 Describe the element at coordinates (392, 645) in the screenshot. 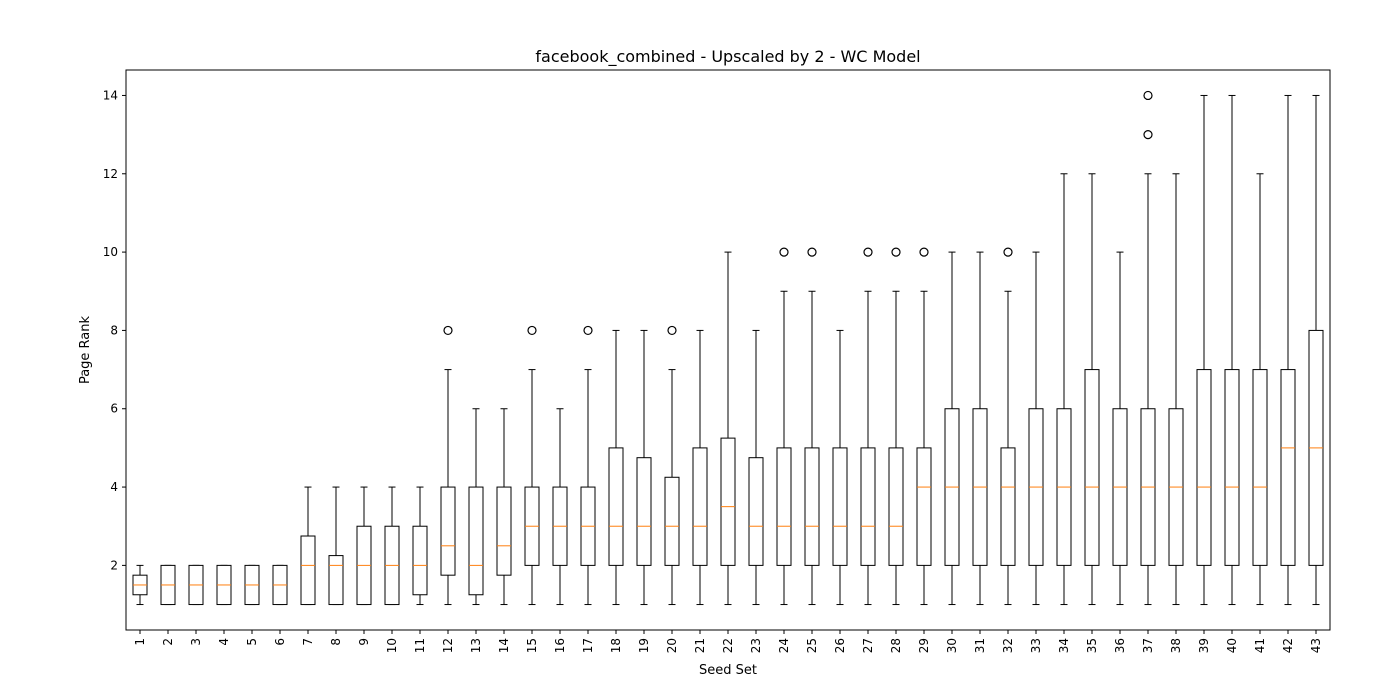

I see `x-tick-label: 10` at that location.